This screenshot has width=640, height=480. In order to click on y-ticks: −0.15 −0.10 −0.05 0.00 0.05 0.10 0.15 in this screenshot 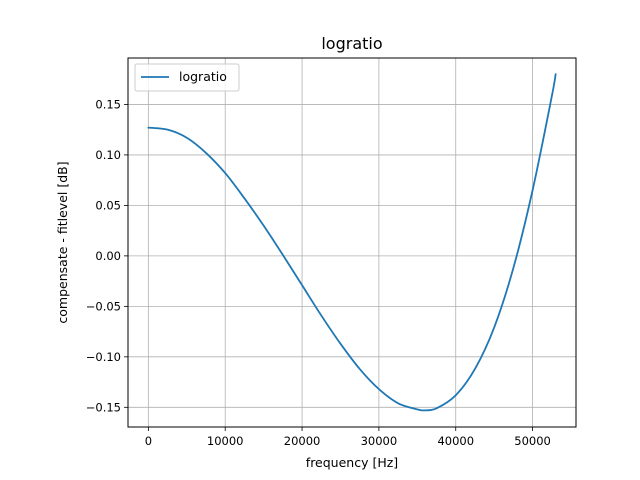, I will do `click(107, 255)`.